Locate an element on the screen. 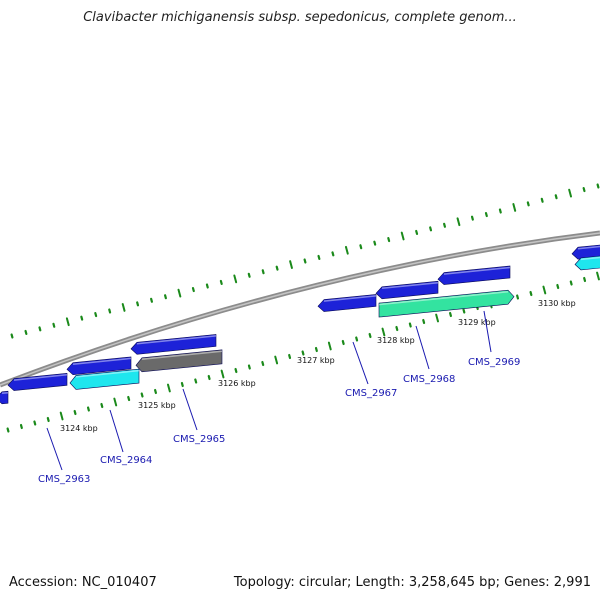 This screenshot has width=600, height=600. kbp-label: 3124 kbp is located at coordinates (79, 428).